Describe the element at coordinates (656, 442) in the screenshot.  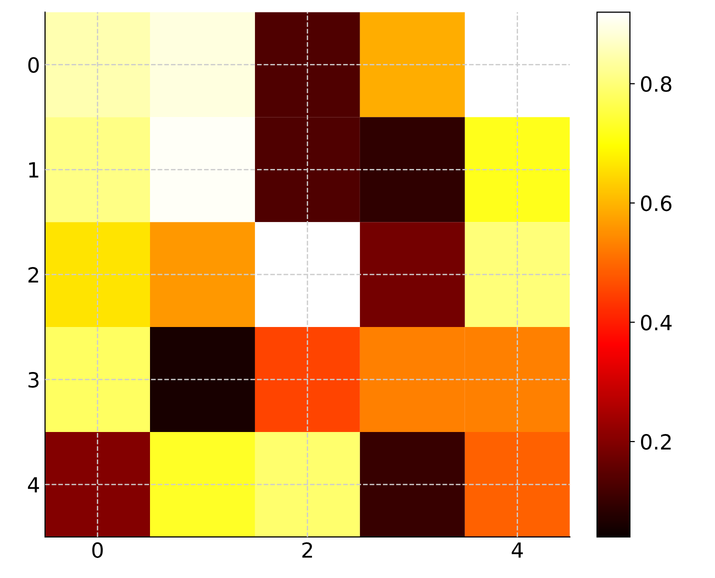
I see `color-bar-label: 0.2` at that location.